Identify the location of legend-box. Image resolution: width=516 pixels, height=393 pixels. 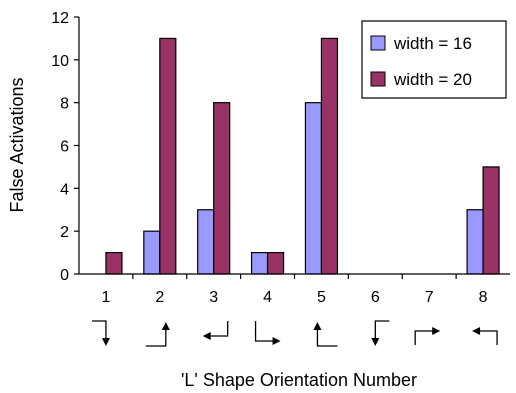
(434, 59).